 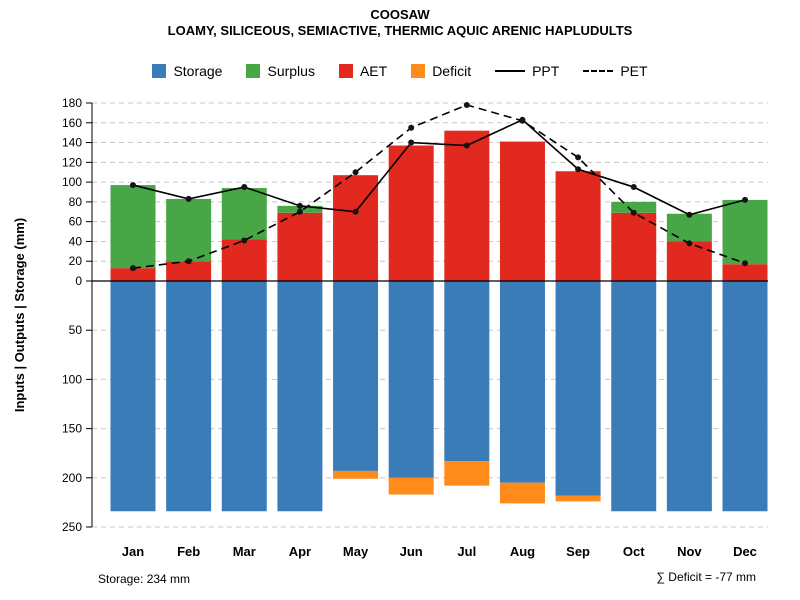 What do you see at coordinates (400, 71) in the screenshot?
I see `legend: Storage Surplus AET Deficit PPT PET` at bounding box center [400, 71].